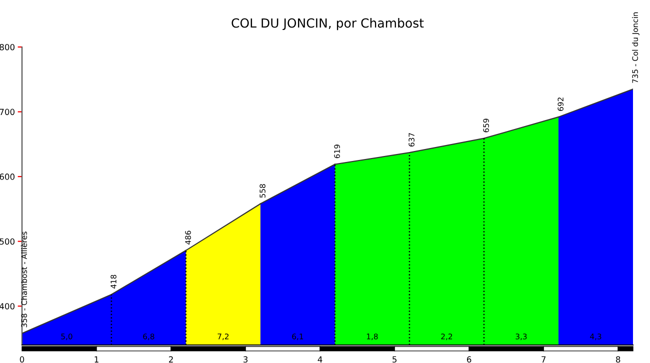  What do you see at coordinates (544, 359) in the screenshot?
I see `x-tick-label: 7` at bounding box center [544, 359].